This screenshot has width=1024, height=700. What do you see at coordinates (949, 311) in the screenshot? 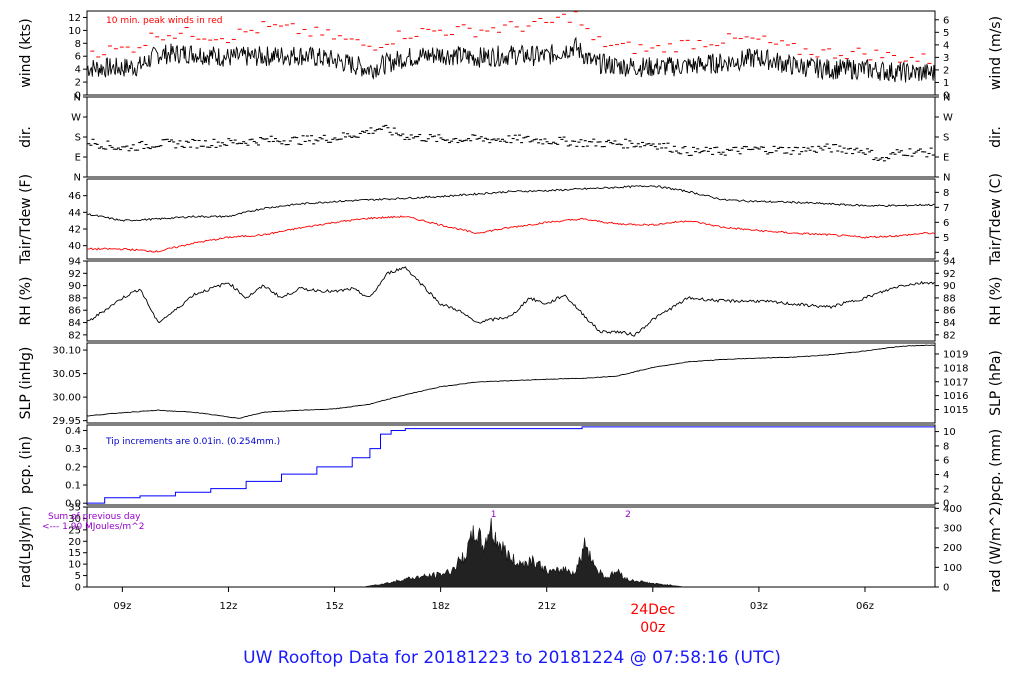
I see `y-tick-label-right: 86` at bounding box center [949, 311].